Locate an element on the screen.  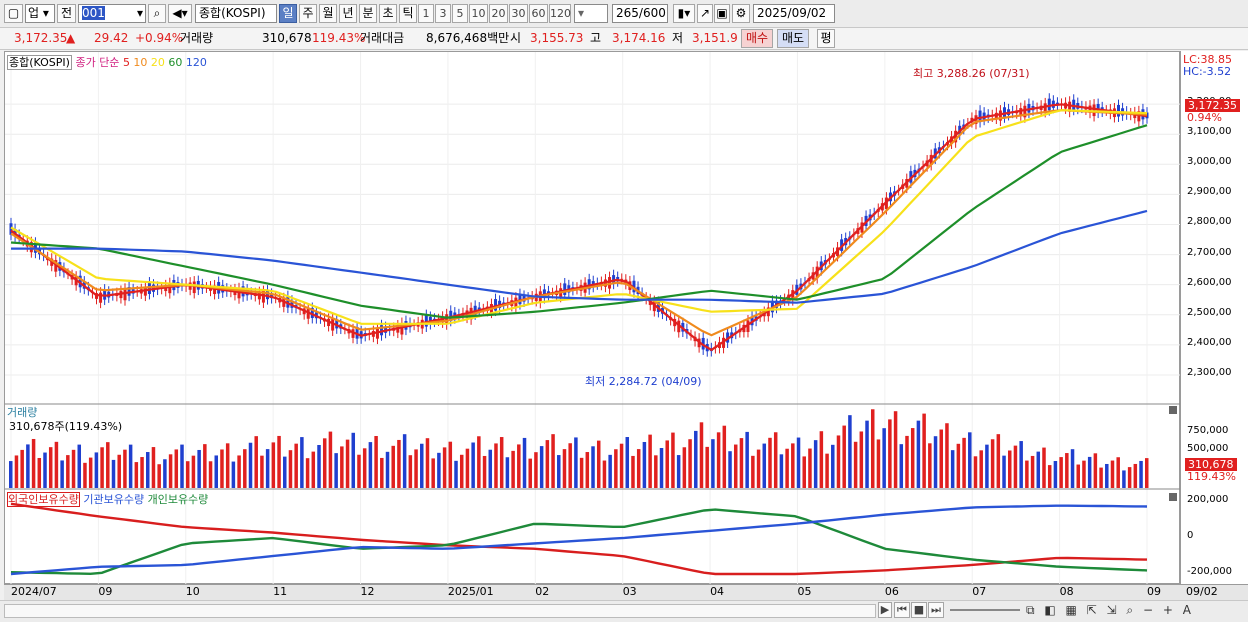
count-field: 265/600 is located at coordinates (640, 13).